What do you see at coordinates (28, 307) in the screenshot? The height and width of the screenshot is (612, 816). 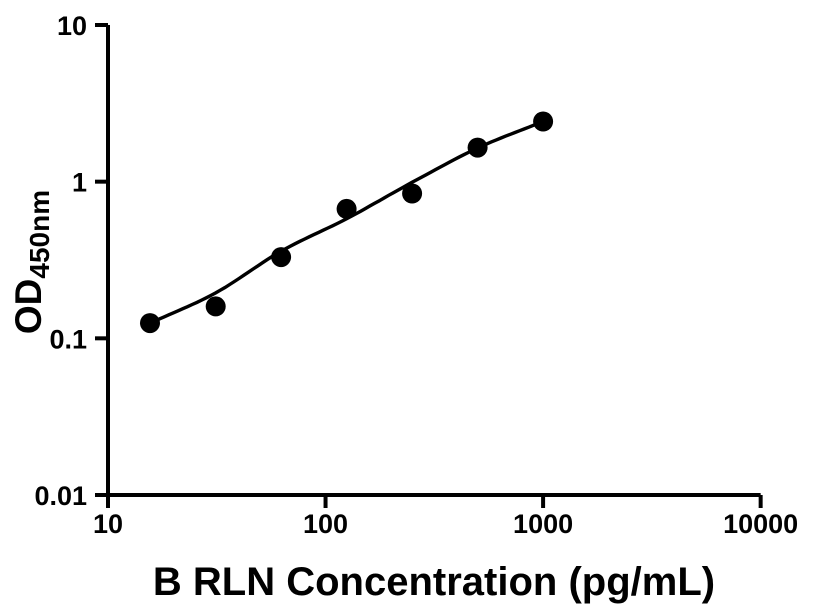 I see `y-axis-title-main: OD` at bounding box center [28, 307].